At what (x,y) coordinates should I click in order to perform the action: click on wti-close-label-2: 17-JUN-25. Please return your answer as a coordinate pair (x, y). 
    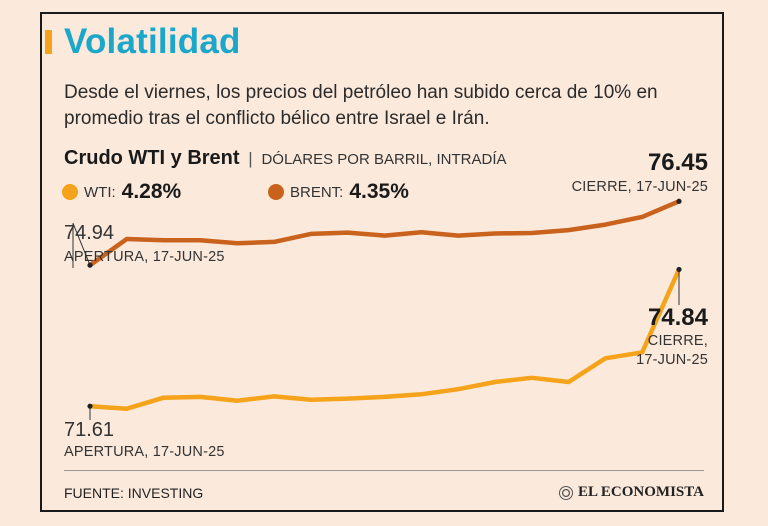
    Looking at the image, I should click on (672, 360).